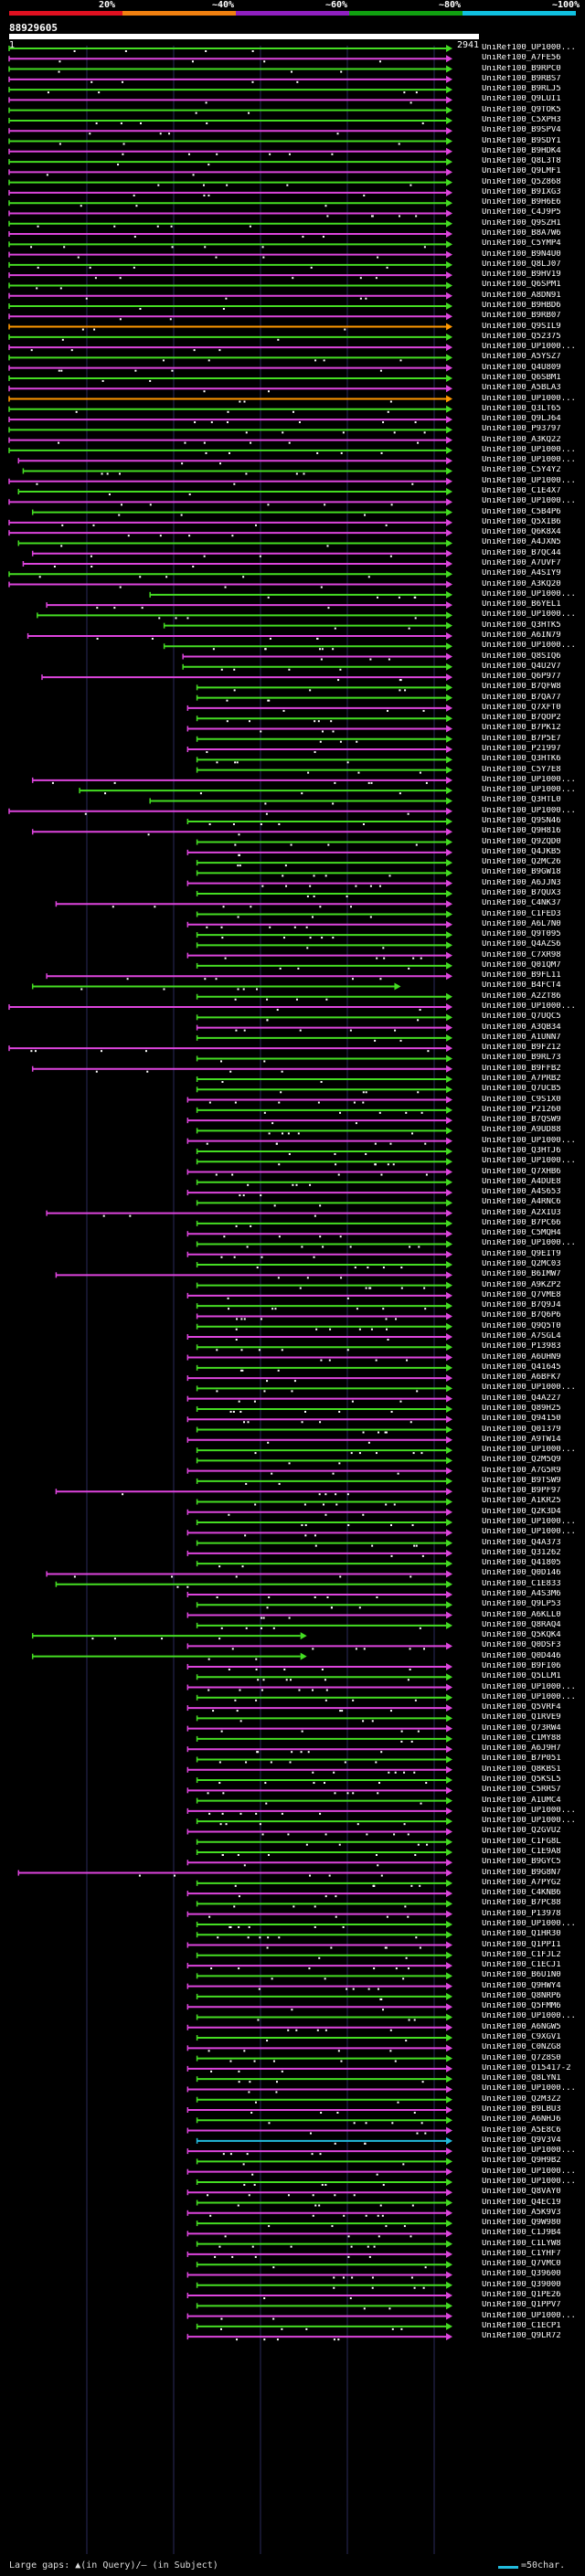  Describe the element at coordinates (521, 2223) in the screenshot. I see `hit-label: UniRef100_Q9W980` at that location.